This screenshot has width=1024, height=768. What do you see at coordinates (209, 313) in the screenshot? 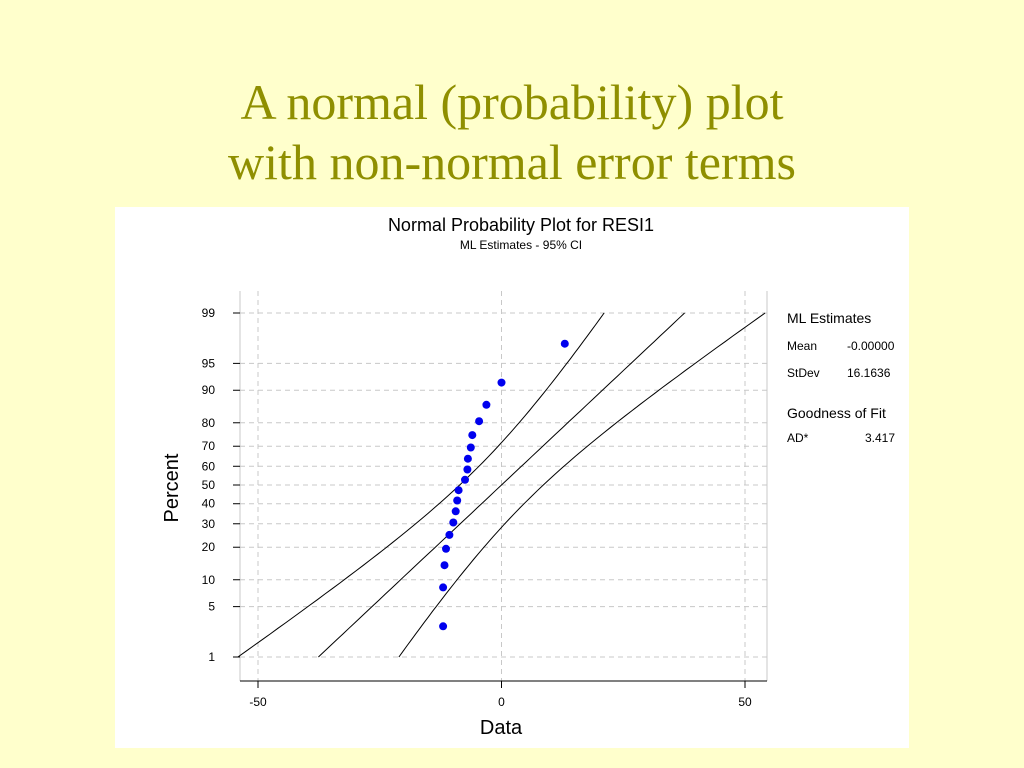
I see `y-tick-label: 99` at bounding box center [209, 313].